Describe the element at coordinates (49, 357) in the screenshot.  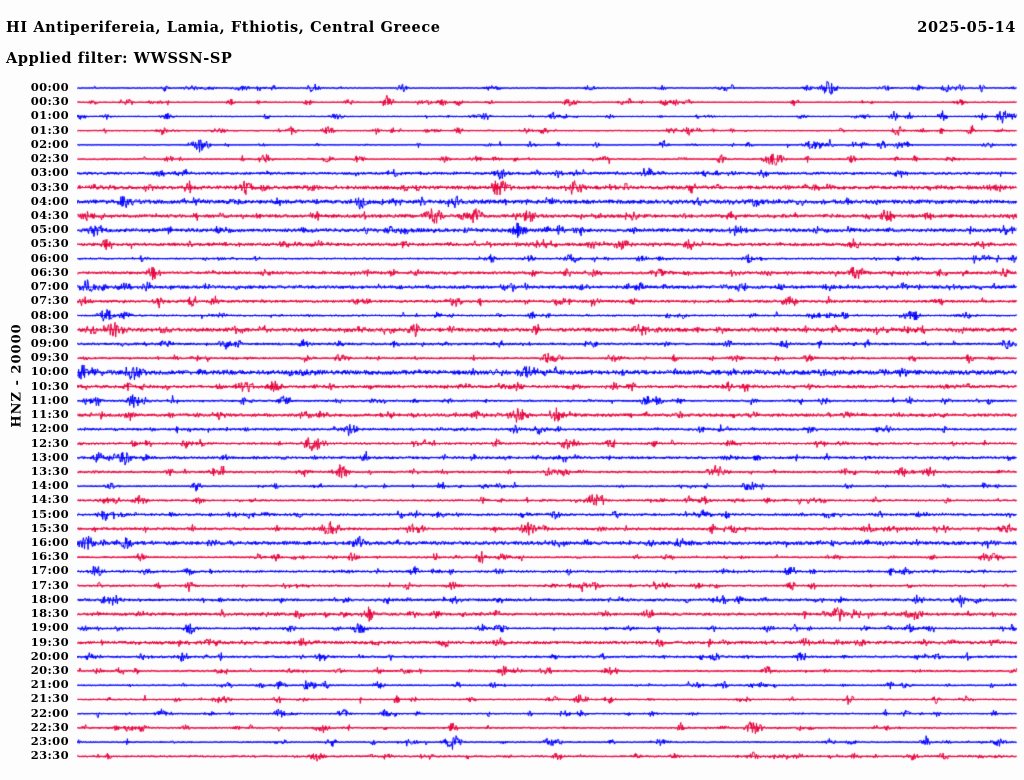
I see `time-tick-label: 09:30` at that location.